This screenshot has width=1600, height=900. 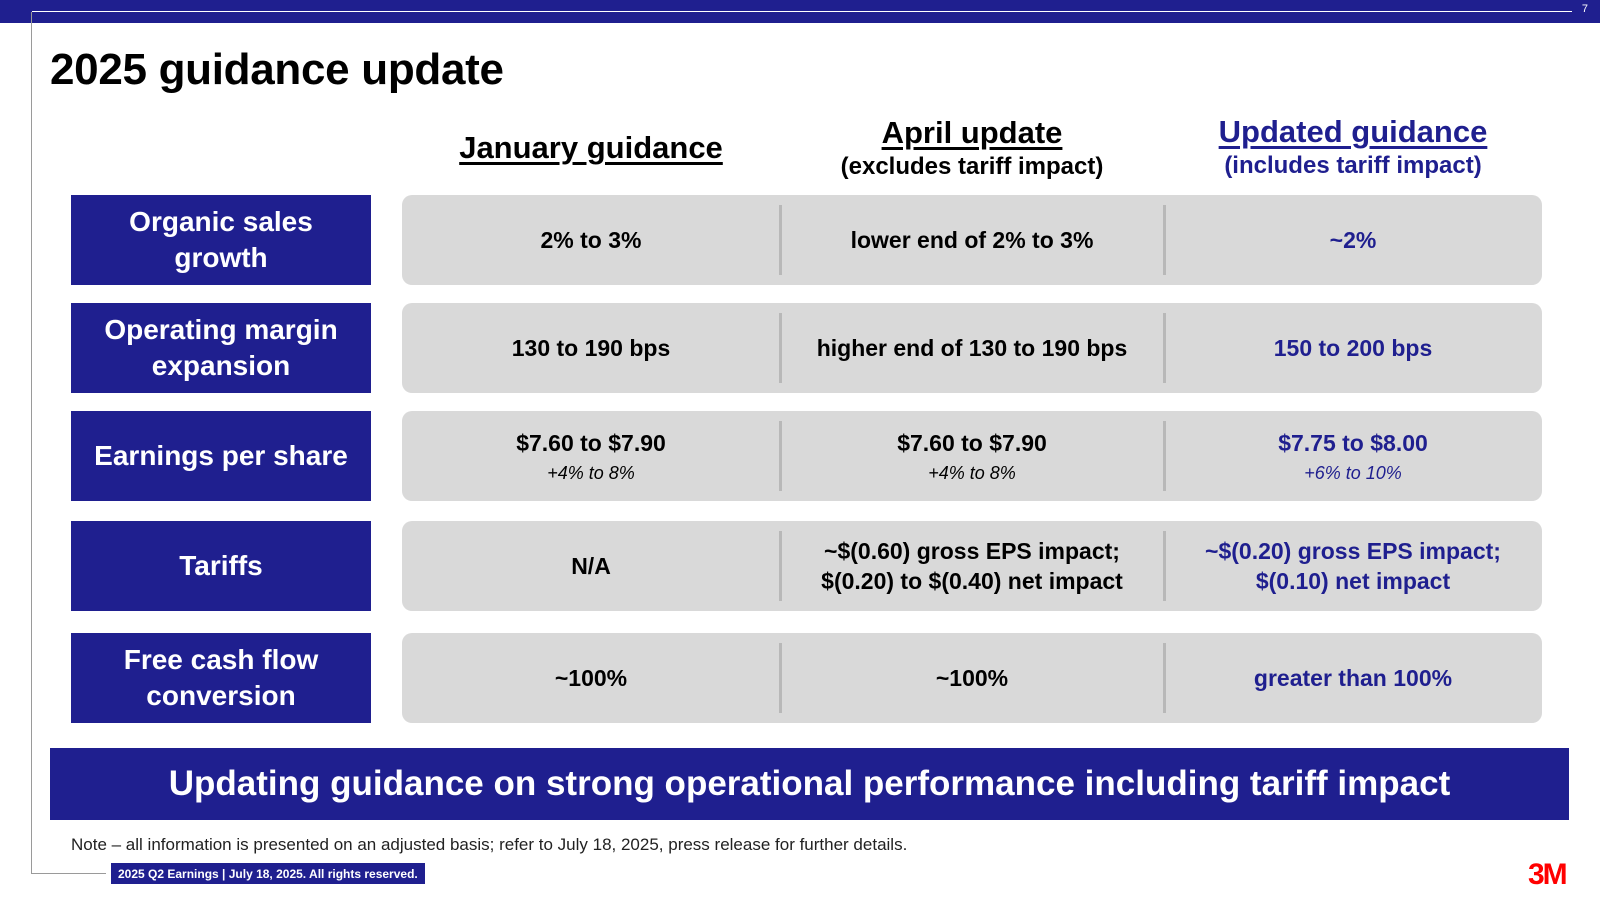 I want to click on cell-updated: $7.75 to $8.00 +6% to 10%, so click(x=1353, y=456).